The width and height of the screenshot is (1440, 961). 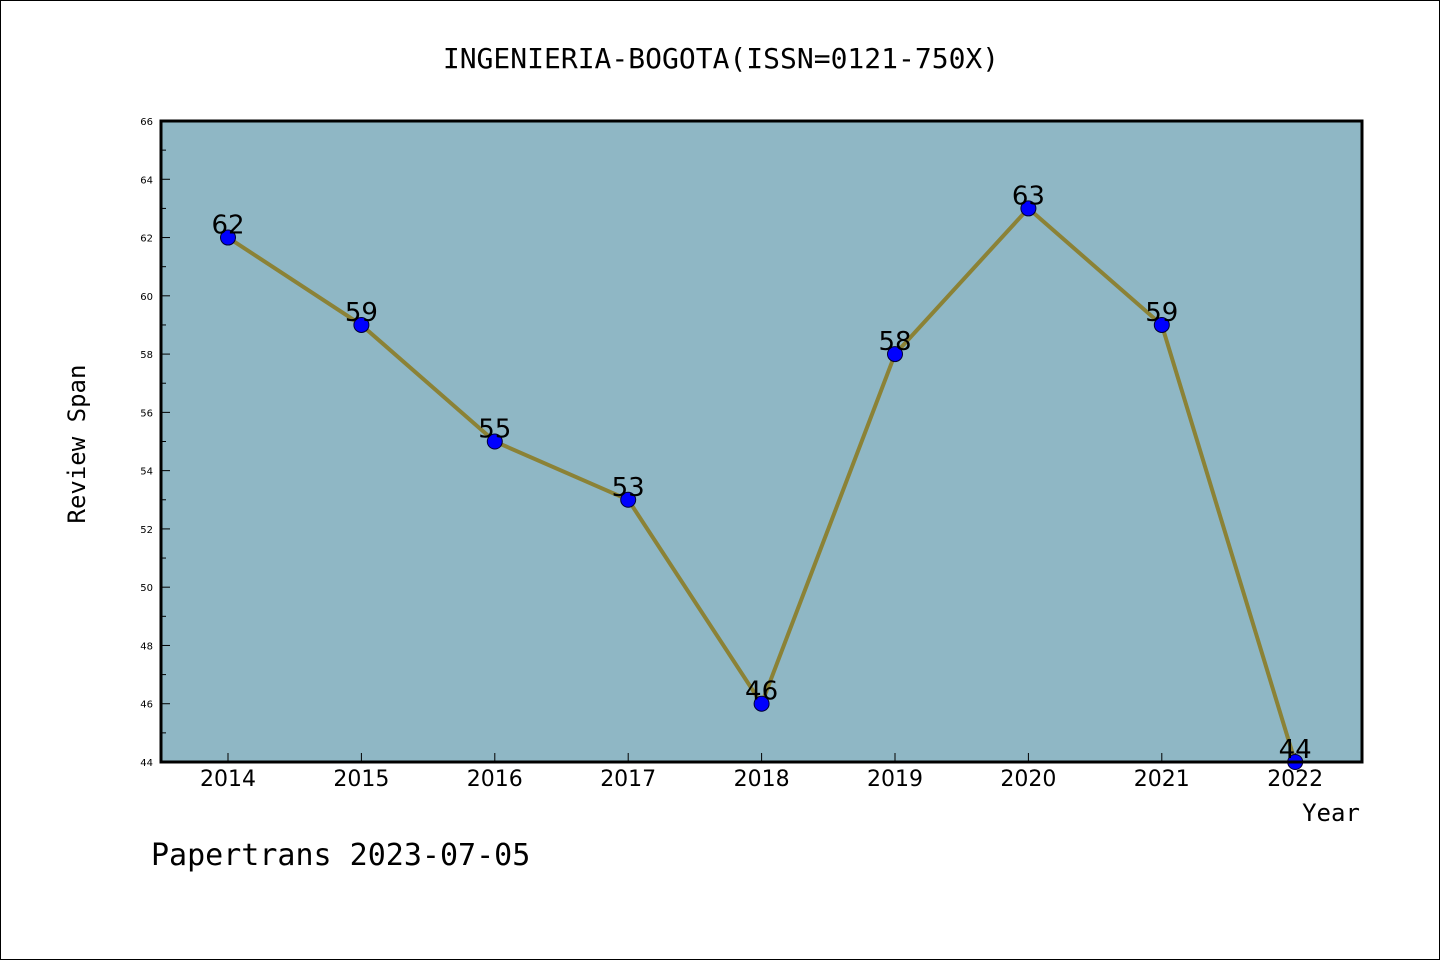 What do you see at coordinates (1162, 779) in the screenshot?
I see `x-tick-label: 2021` at bounding box center [1162, 779].